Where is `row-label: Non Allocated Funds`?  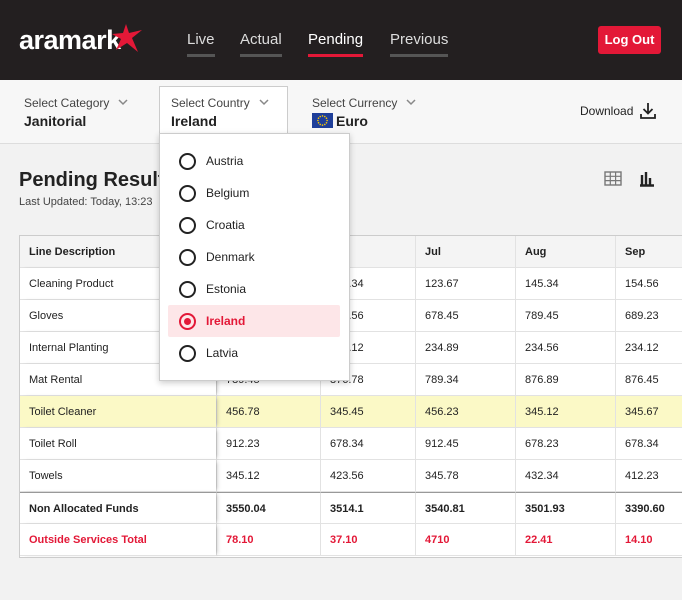
row-label: Non Allocated Funds is located at coordinates (118, 508).